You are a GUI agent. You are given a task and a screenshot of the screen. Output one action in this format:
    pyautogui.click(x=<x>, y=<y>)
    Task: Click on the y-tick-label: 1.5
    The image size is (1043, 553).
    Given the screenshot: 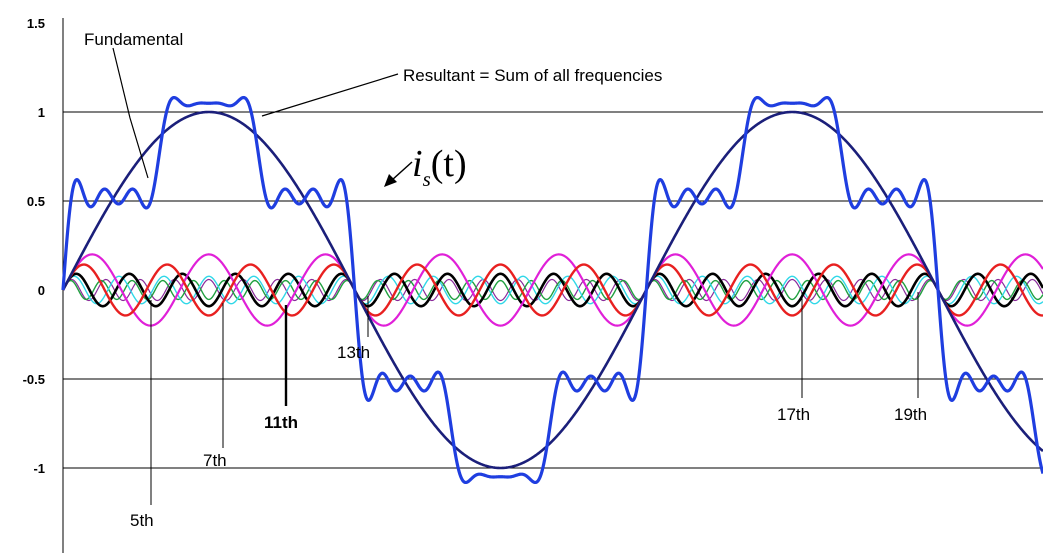 What is the action you would take?
    pyautogui.click(x=36, y=23)
    